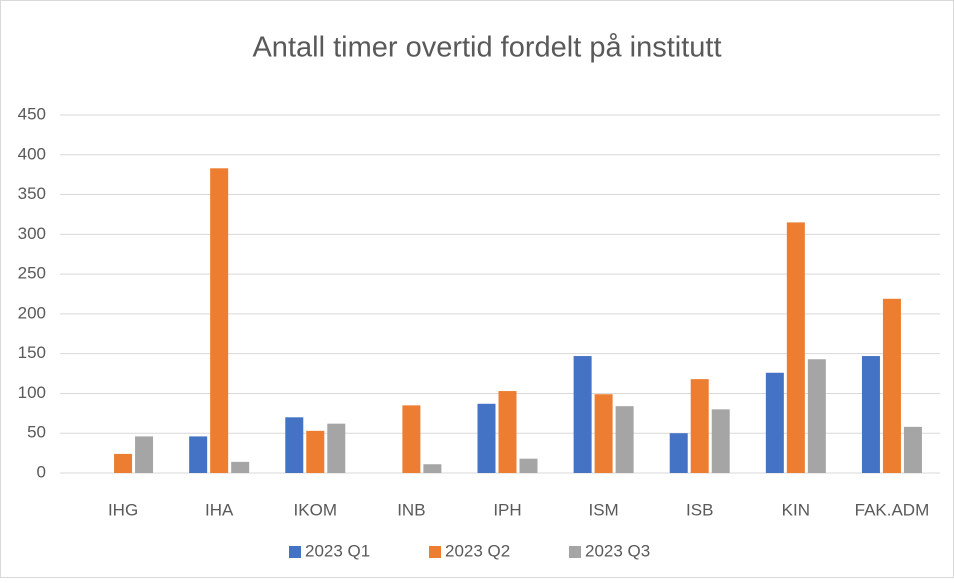 The height and width of the screenshot is (583, 954). Describe the element at coordinates (32, 233) in the screenshot. I see `y-tick-label: 300` at that location.